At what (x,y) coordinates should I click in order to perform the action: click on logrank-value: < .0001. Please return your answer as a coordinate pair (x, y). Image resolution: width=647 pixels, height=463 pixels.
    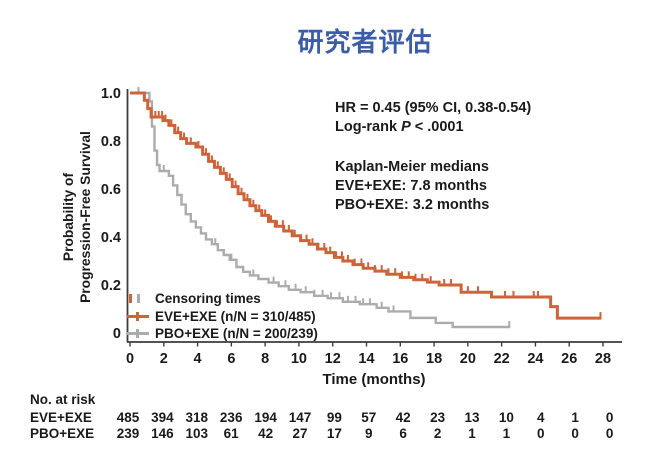
    Looking at the image, I should click on (437, 127).